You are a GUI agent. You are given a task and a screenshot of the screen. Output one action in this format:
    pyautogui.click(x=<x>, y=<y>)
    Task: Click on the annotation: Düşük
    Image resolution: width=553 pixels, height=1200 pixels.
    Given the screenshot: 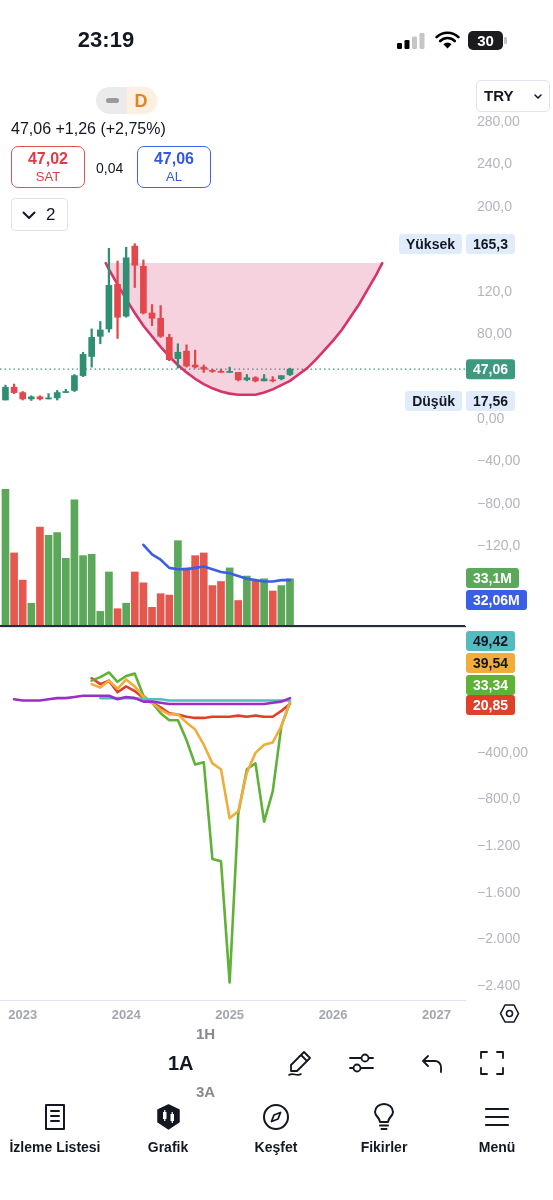 What is the action you would take?
    pyautogui.click(x=433, y=401)
    